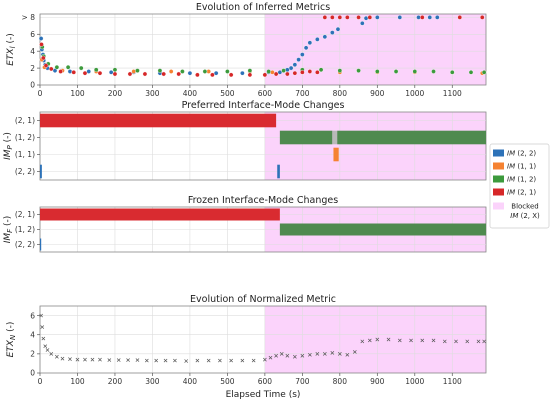 The image size is (550, 402). Describe the element at coordinates (498, 179) in the screenshot. I see `legend-swatch-green` at that location.